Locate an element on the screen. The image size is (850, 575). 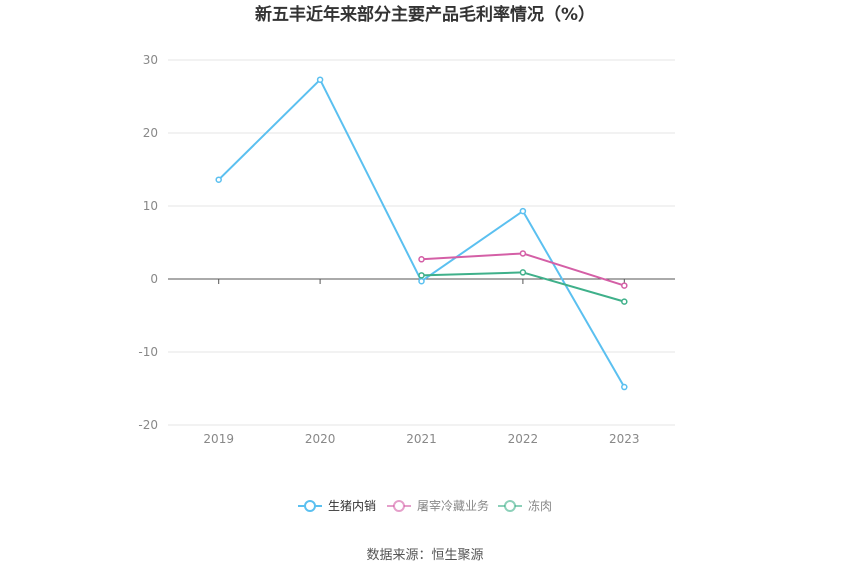
y-tick-label: -20 is located at coordinates (148, 425).